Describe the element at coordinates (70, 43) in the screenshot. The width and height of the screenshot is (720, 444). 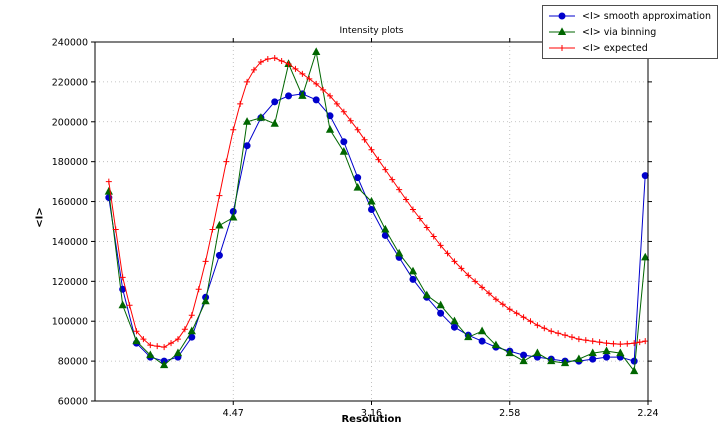
I see `y-tick-label: 240000` at that location.